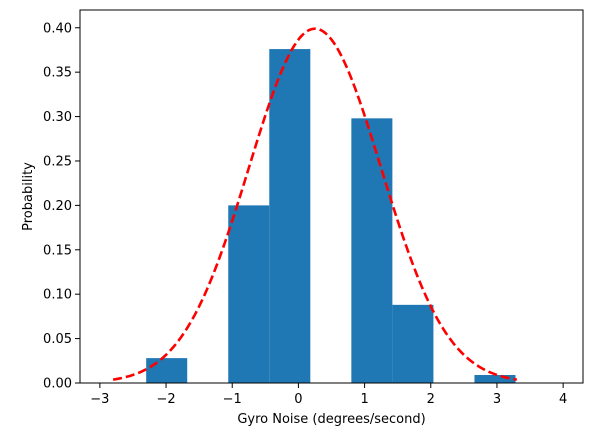 The width and height of the screenshot is (598, 437). I want to click on x-tick-label: 2, so click(431, 399).